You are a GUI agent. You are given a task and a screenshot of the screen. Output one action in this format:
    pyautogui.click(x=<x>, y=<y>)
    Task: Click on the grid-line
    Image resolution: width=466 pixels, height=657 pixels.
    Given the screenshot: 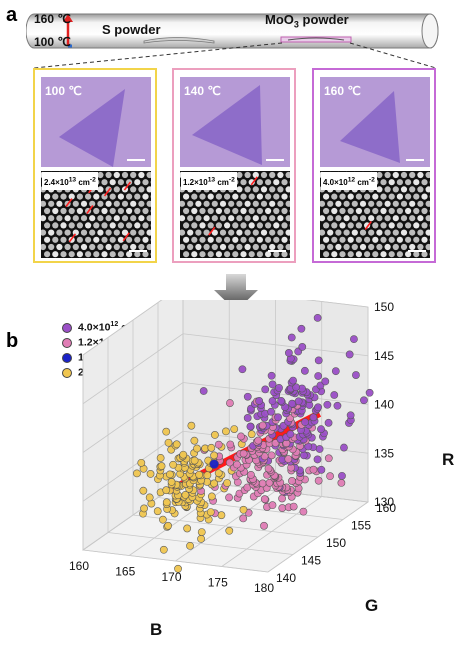 What is the action you would take?
    pyautogui.click(x=275, y=345)
    